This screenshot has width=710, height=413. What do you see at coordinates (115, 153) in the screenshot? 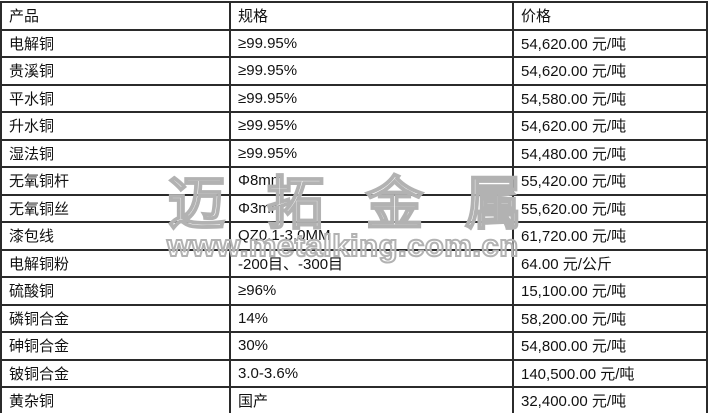
I see `product-cell: 湿法铜` at bounding box center [115, 153].